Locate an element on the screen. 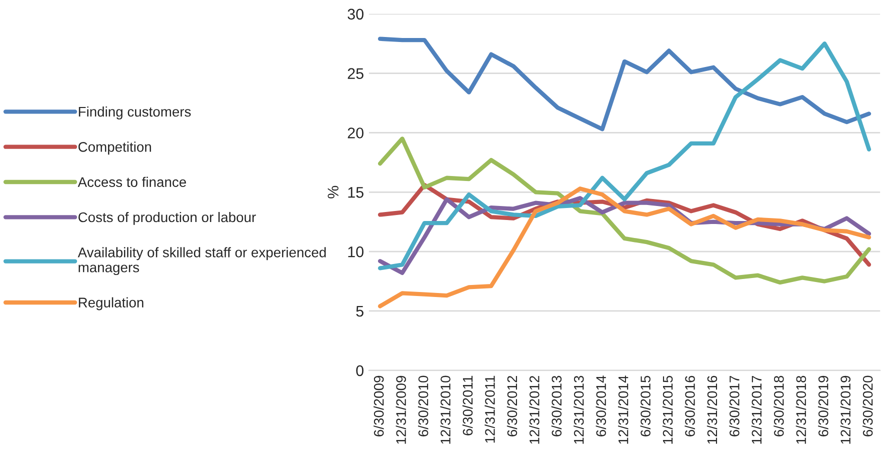 This screenshot has width=889, height=463. x-tick-label: 12/31/2013 is located at coordinates (579, 410).